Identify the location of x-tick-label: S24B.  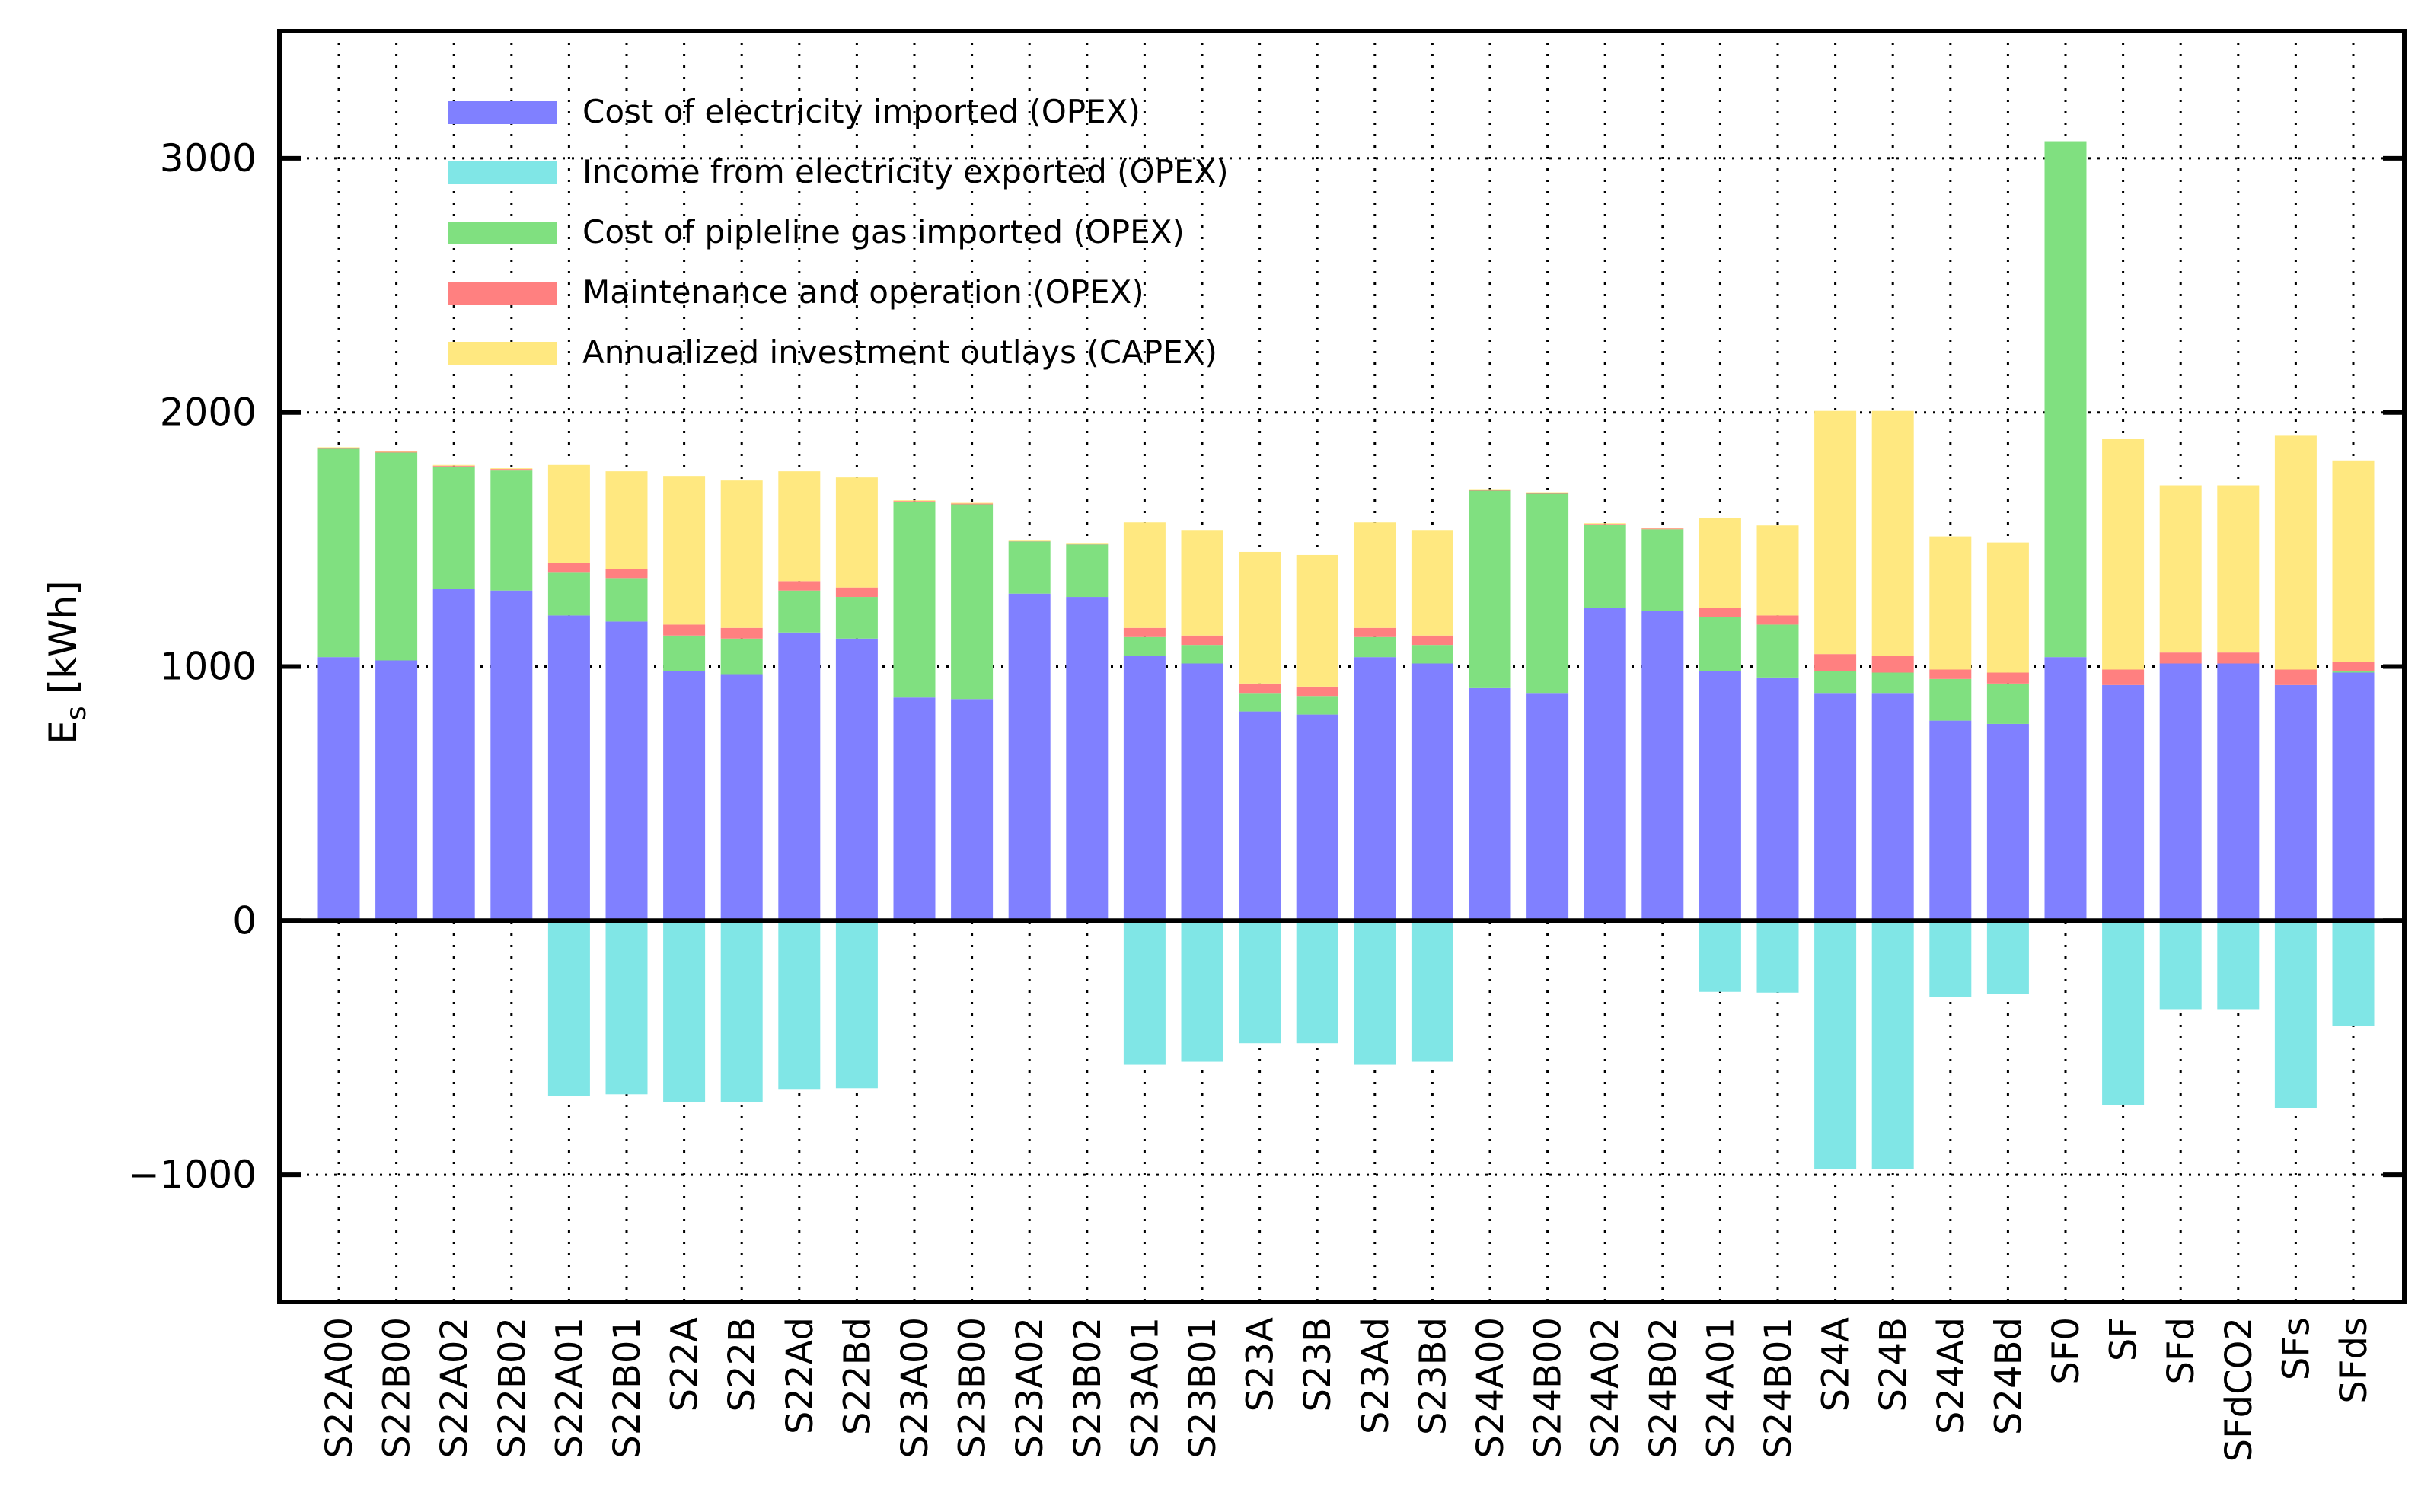
(1893, 1364).